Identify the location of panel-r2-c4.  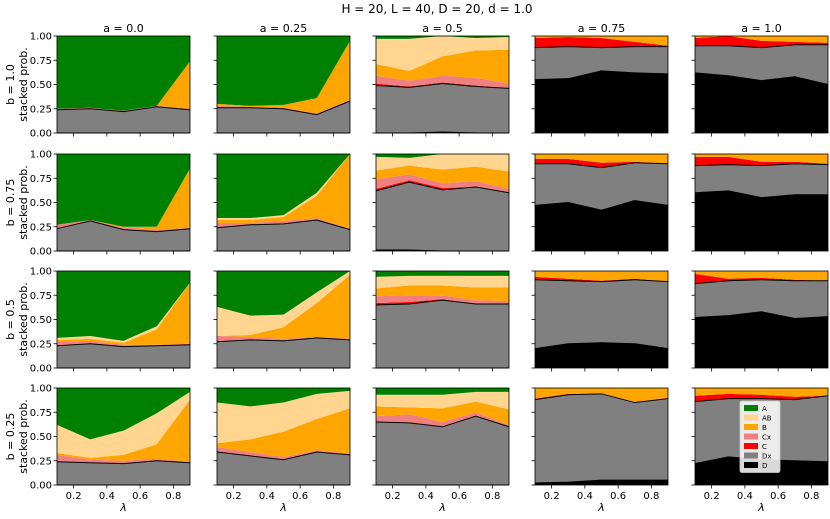
(600, 204).